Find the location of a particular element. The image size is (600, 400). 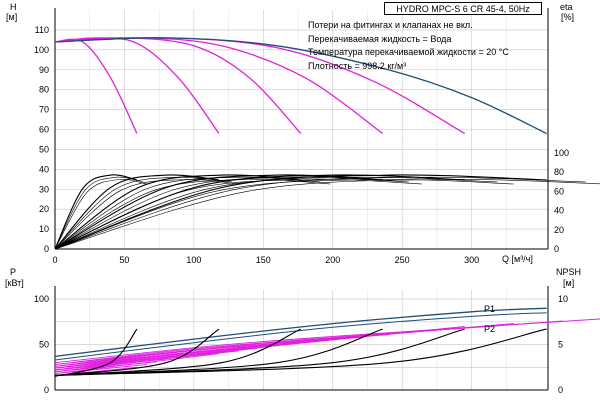

y-axis-label-npsh: NPSH is located at coordinates (568, 272).